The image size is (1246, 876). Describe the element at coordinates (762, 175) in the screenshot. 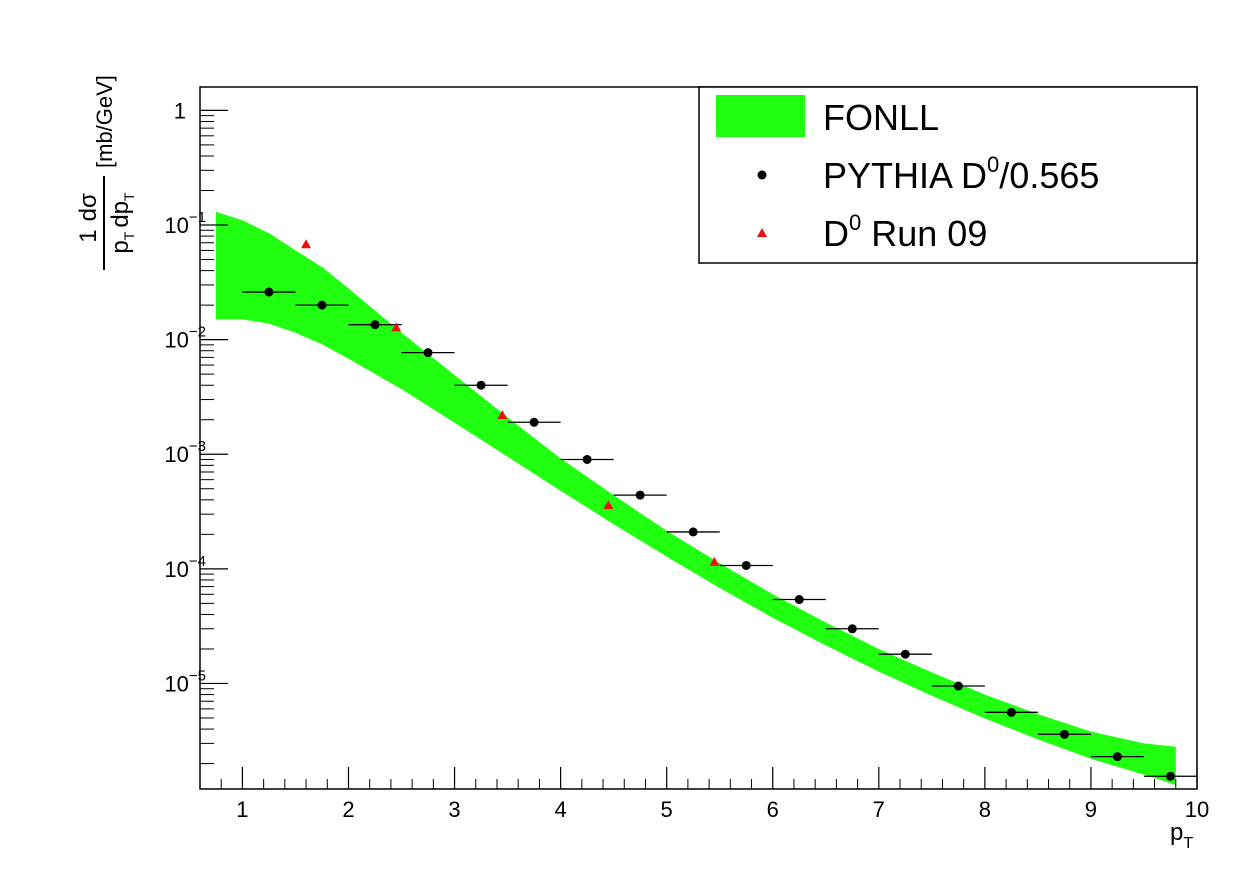

I see `legend-pythia-marker` at that location.